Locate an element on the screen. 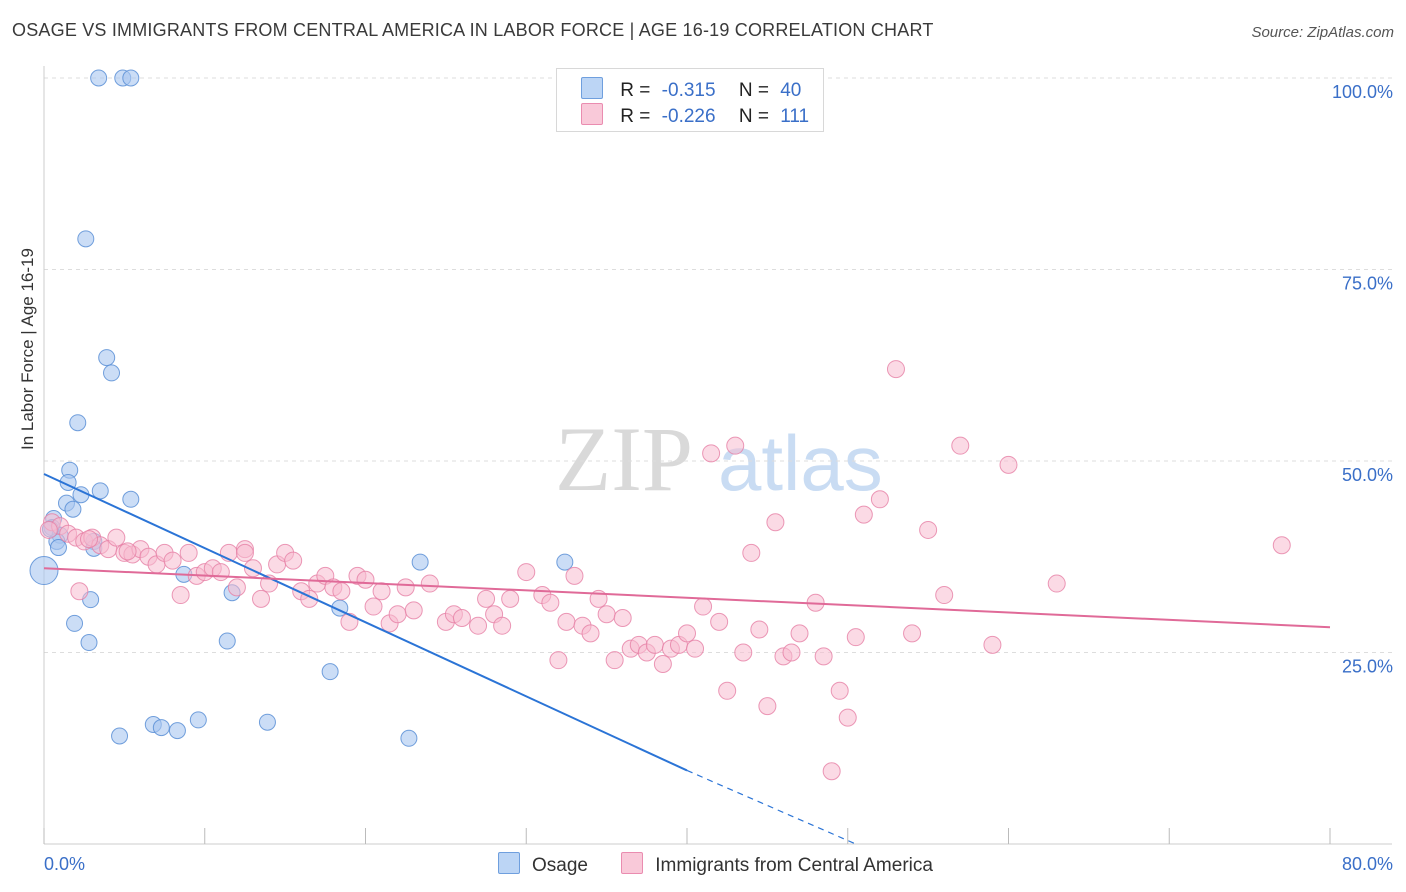 The height and width of the screenshot is (892, 1406). bottom-legend-central: Immigrants from Central America is located at coordinates (777, 864).